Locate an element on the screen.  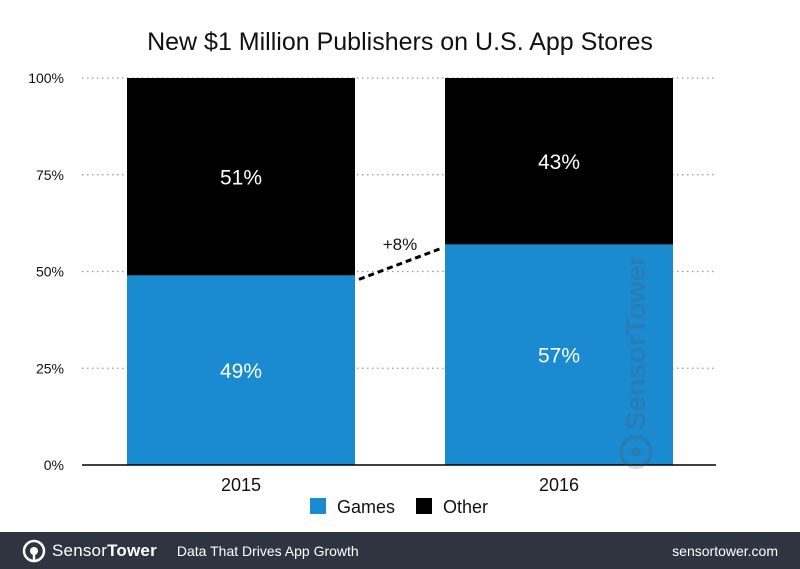
legend-label: Other is located at coordinates (465, 507).